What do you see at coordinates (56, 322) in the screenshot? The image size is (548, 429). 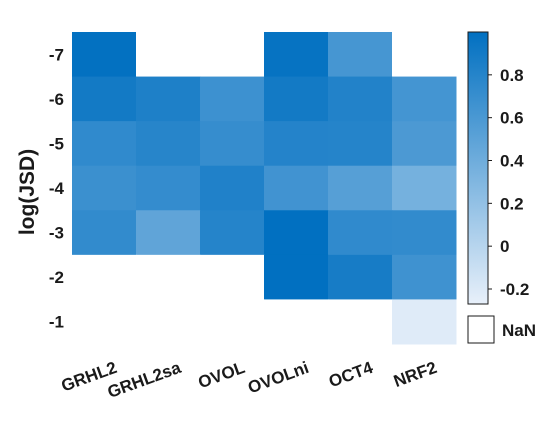 I see `y-tick-label: -1` at bounding box center [56, 322].